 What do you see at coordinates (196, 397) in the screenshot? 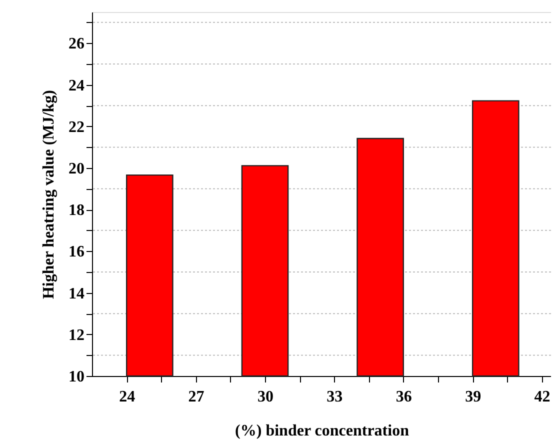
I see `x-tick-label: 27` at bounding box center [196, 397].